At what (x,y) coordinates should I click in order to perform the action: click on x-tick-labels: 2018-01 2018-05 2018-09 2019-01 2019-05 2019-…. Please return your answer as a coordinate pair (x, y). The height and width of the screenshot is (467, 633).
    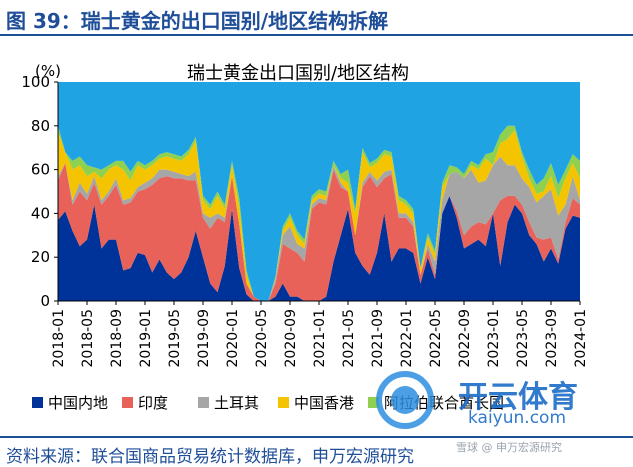
    Looking at the image, I should click on (320, 338).